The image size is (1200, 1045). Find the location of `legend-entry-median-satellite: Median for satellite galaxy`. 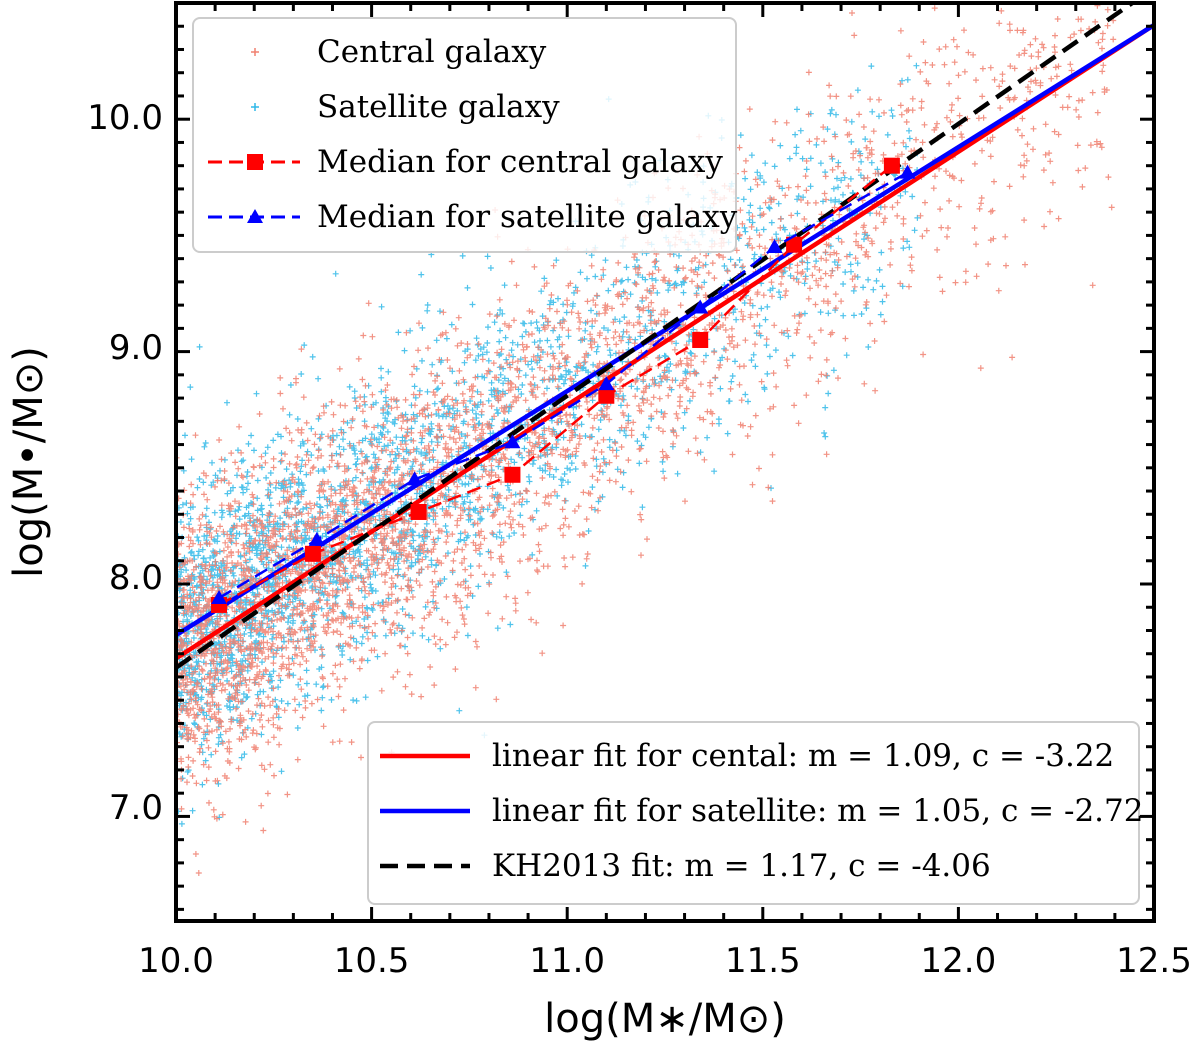

legend-entry-median-satellite: Median for satellite galaxy is located at coordinates (527, 217).